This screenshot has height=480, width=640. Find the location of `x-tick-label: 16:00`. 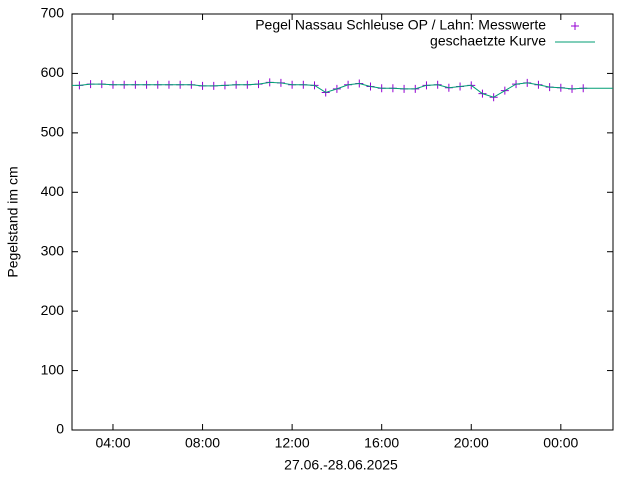

x-tick-label: 16:00 is located at coordinates (381, 443).